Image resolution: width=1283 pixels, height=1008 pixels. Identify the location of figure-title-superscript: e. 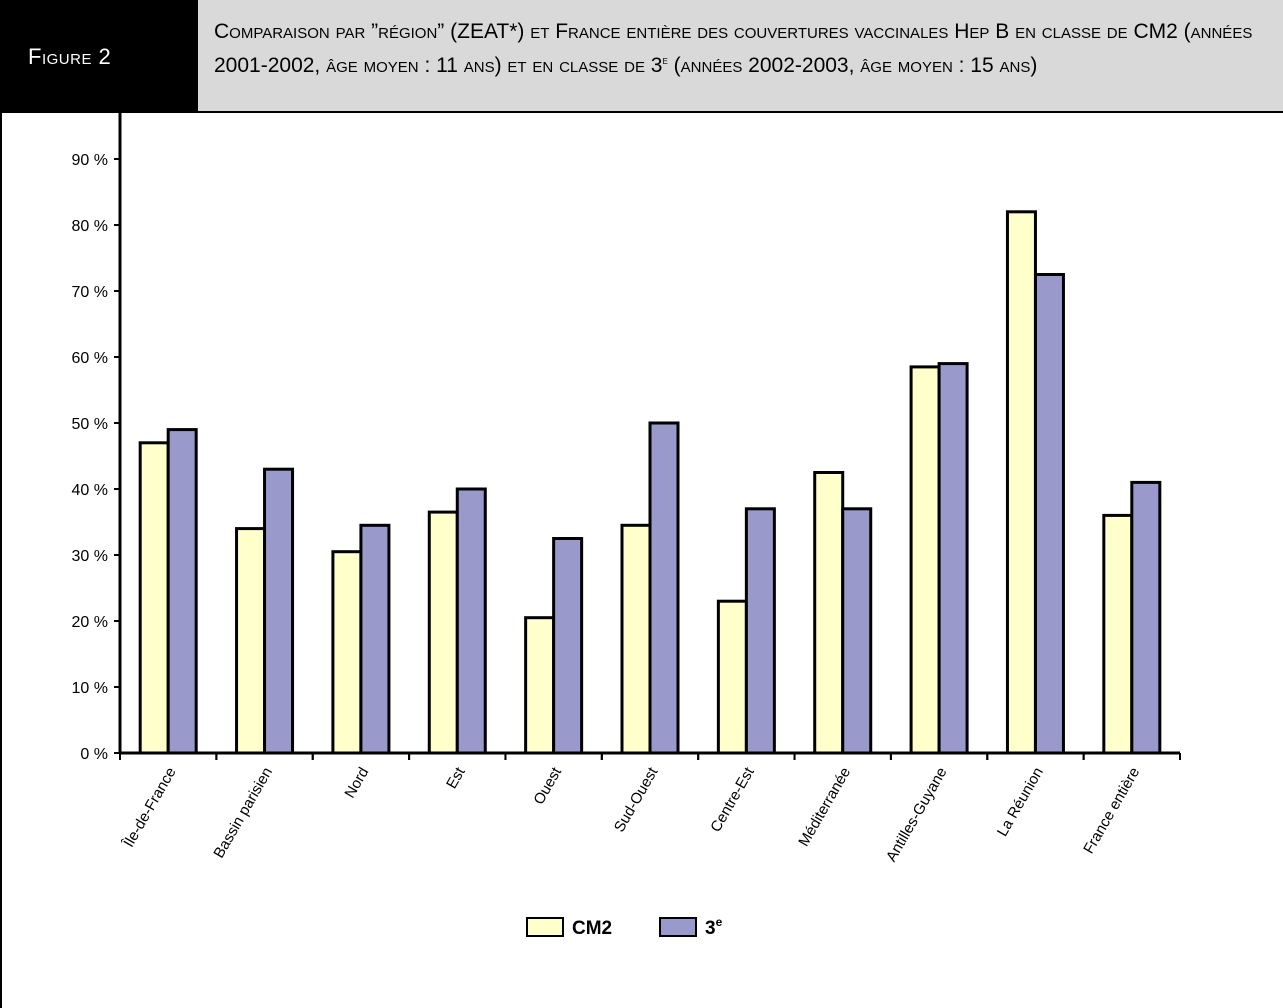
(665, 60).